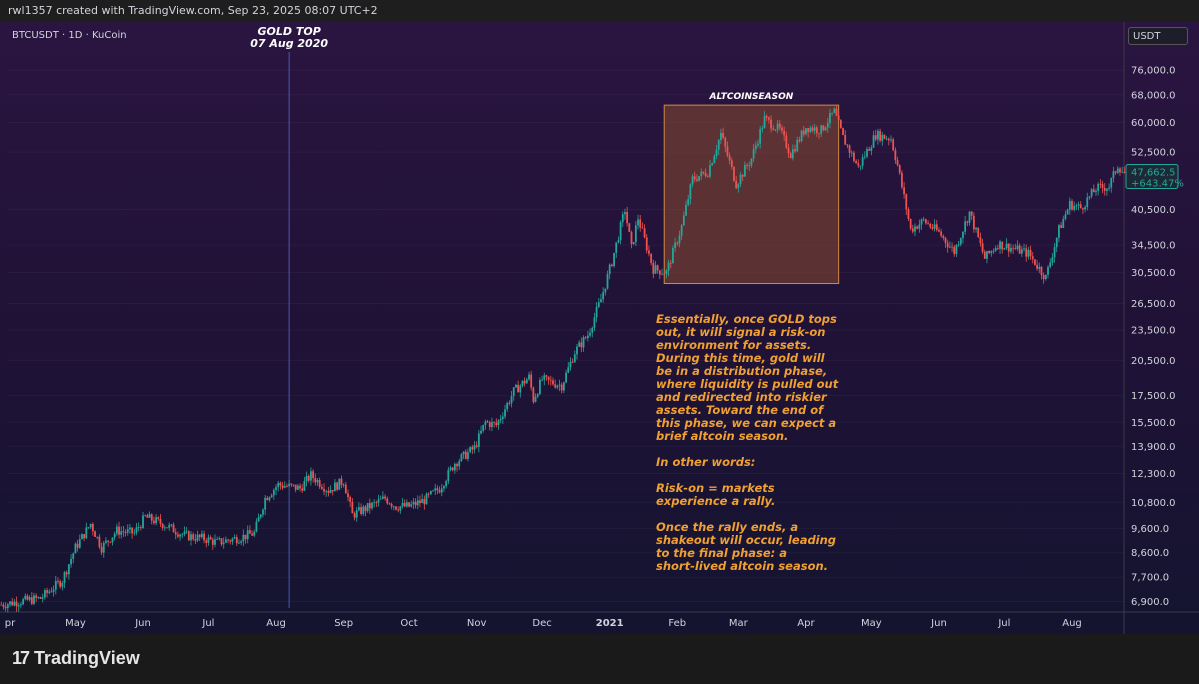 The height and width of the screenshot is (684, 1199). Describe the element at coordinates (69, 35) in the screenshot. I see `symbol-label: BTCUSDT · 1D · KuCoin` at that location.